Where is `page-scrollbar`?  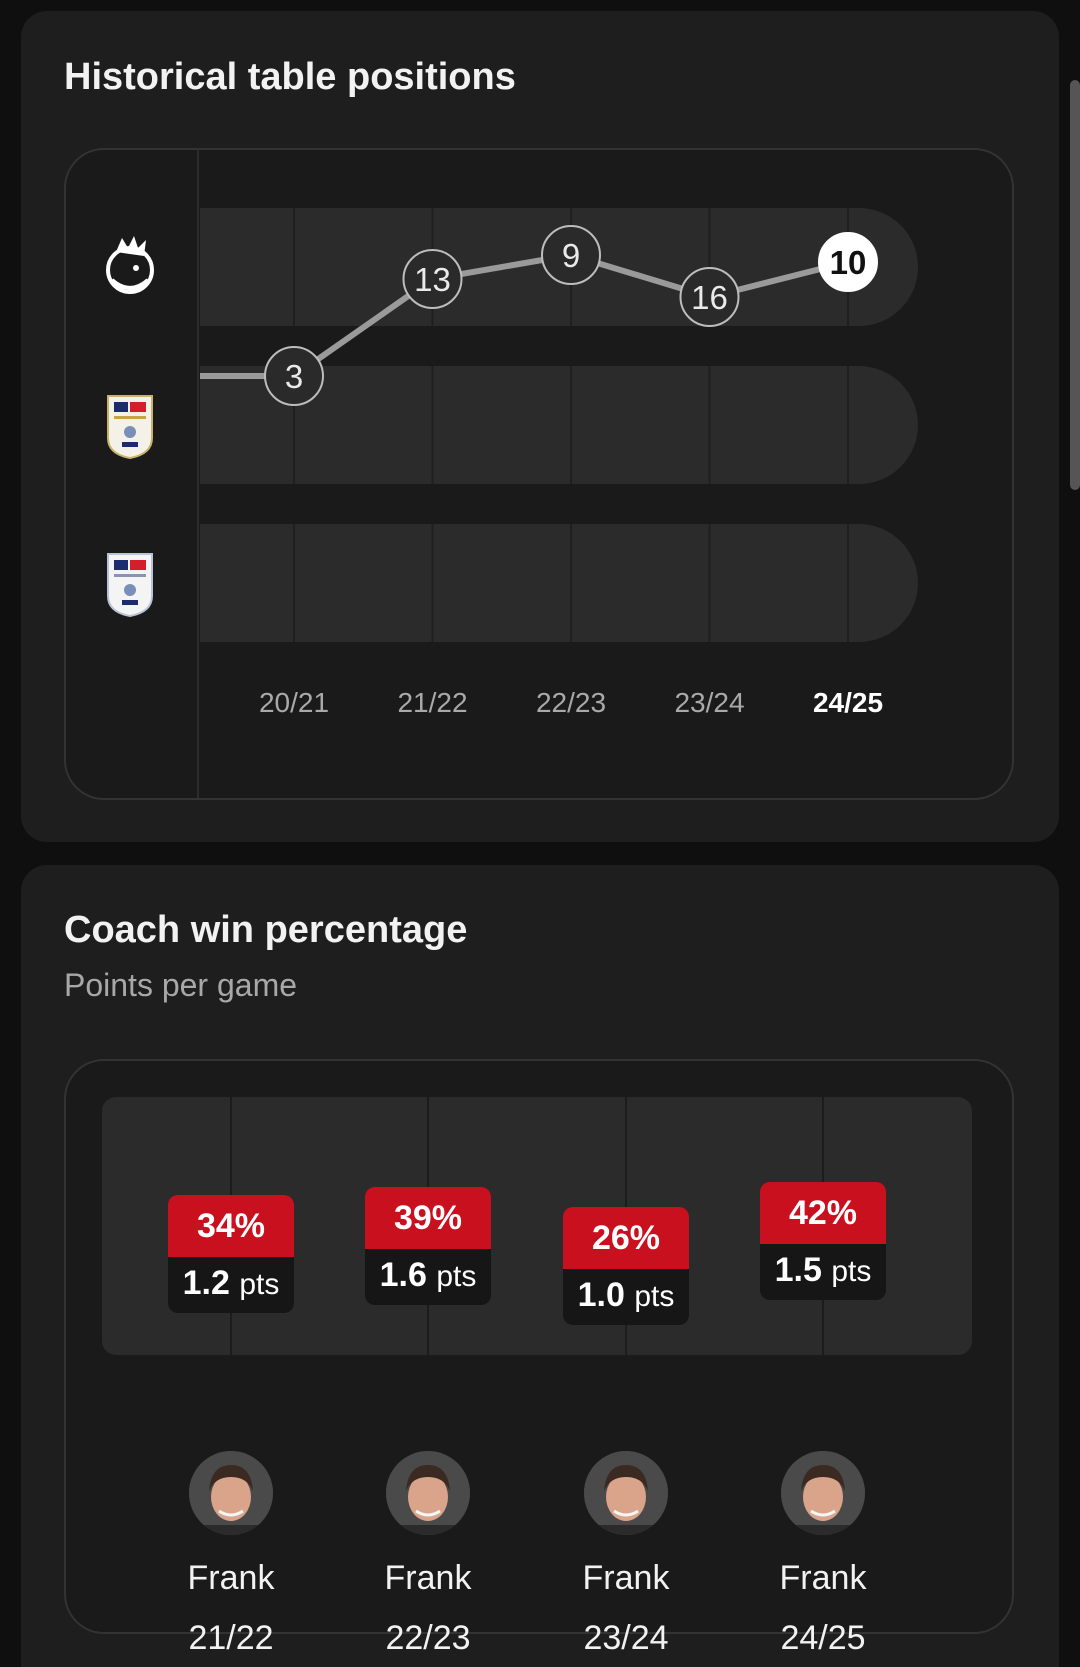 page-scrollbar is located at coordinates (1075, 285).